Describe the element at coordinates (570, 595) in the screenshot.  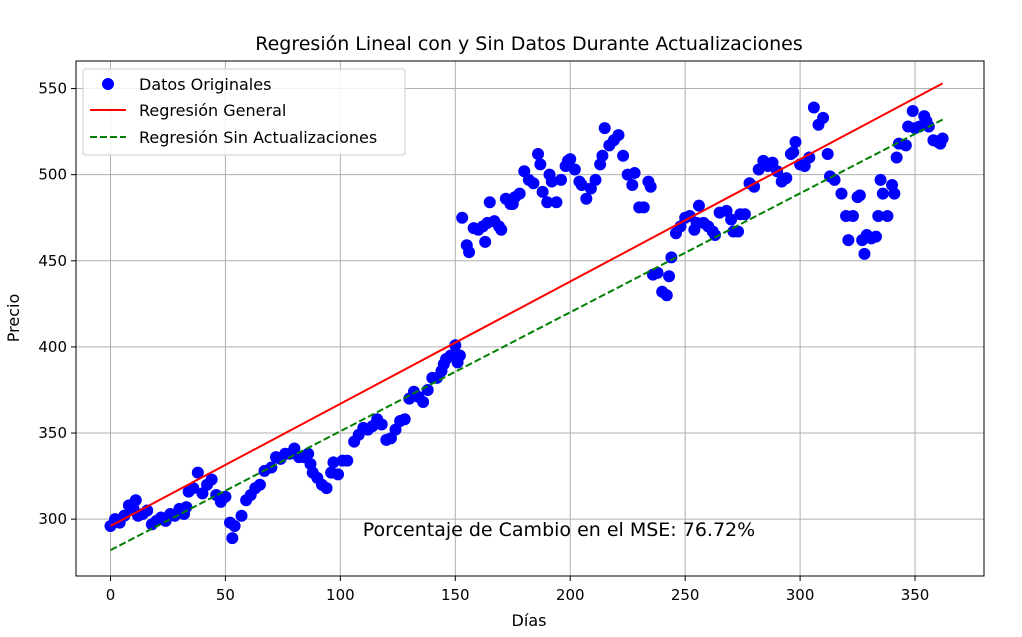
I see `x-tick-label: 200` at that location.